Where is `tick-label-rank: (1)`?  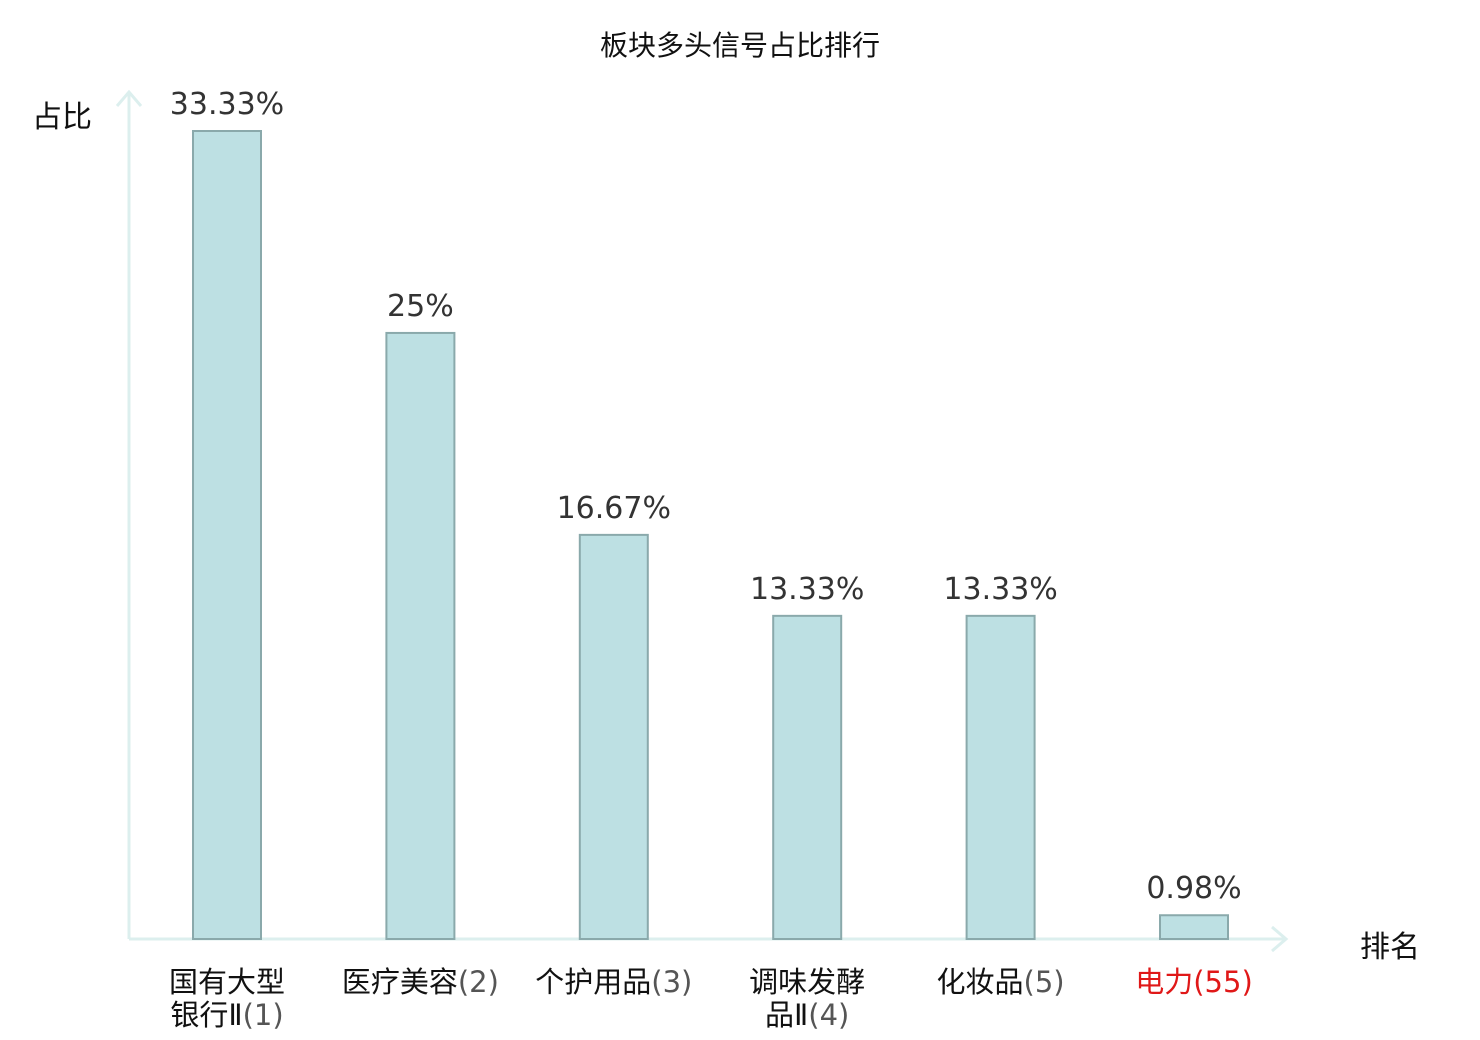 tick-label-rank: (1) is located at coordinates (263, 1015).